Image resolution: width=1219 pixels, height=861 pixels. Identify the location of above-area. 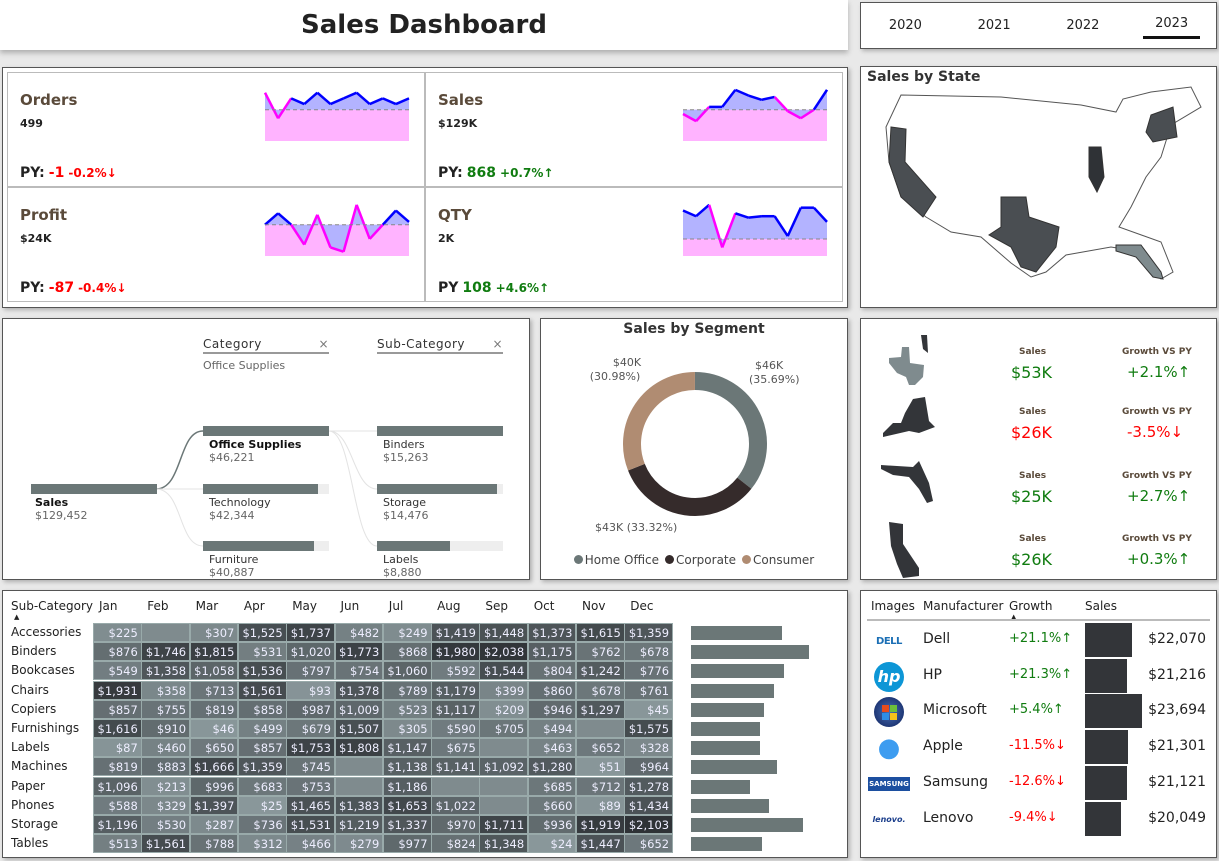
(755, 105).